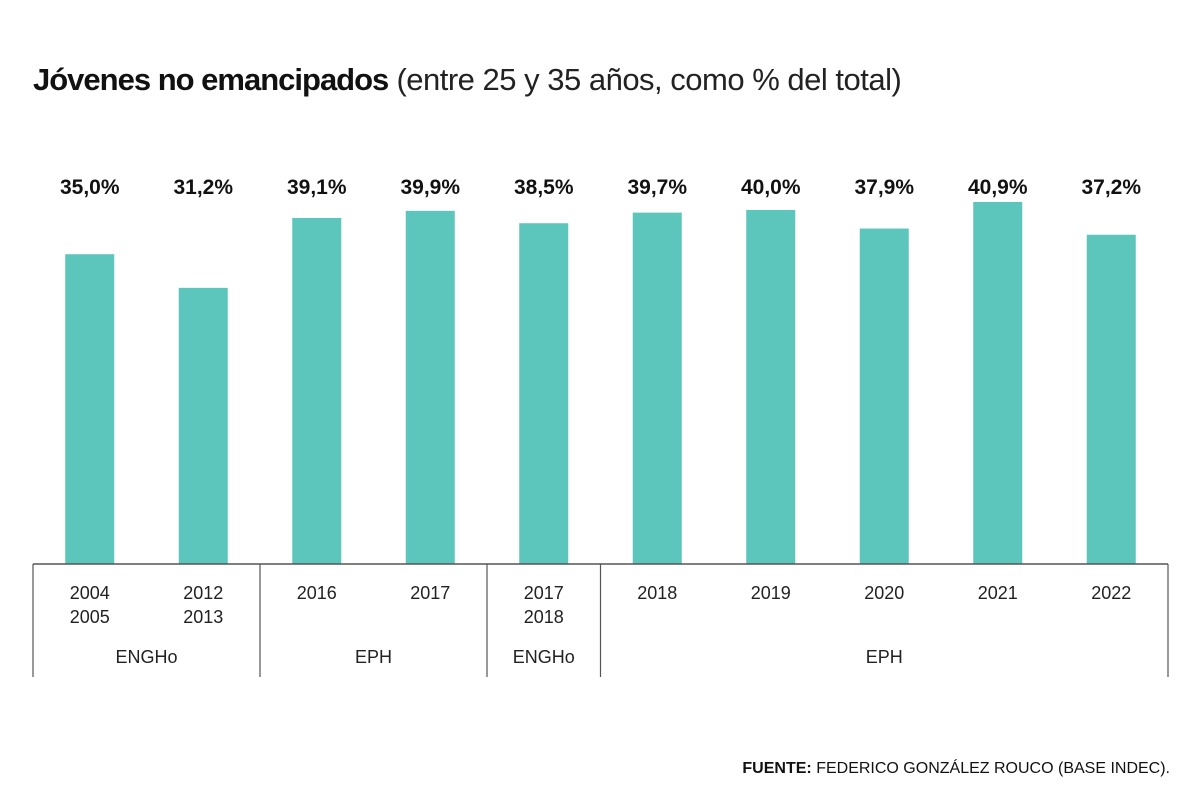 Image resolution: width=1200 pixels, height=800 pixels. What do you see at coordinates (317, 187) in the screenshot?
I see `value-label: 39,1%` at bounding box center [317, 187].